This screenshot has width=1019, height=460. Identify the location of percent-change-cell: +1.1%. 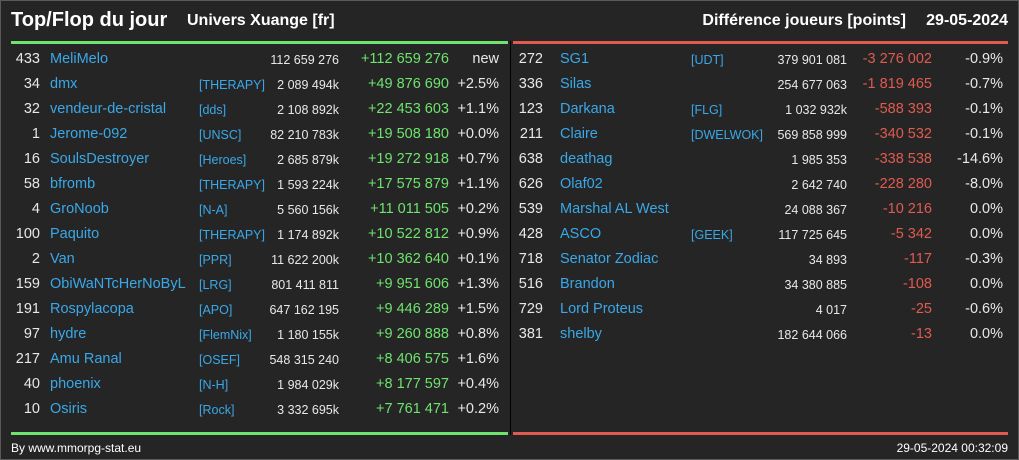
(478, 184).